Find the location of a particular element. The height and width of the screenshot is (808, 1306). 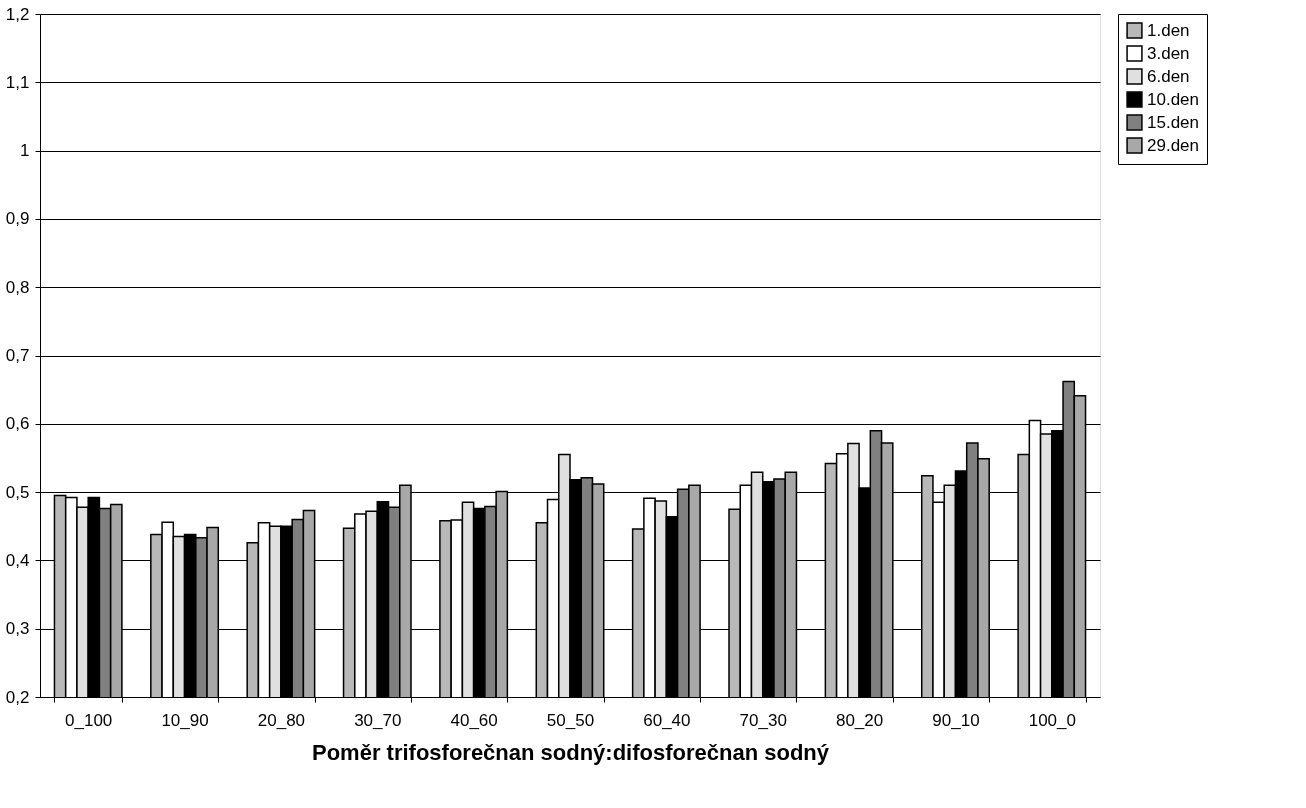

x-tick-label: 90_10 is located at coordinates (956, 720).